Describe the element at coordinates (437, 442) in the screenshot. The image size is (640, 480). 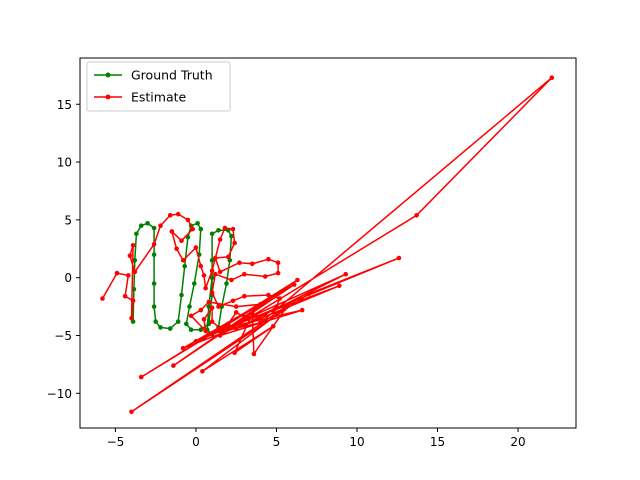
I see `x-tick-label: 15` at that location.